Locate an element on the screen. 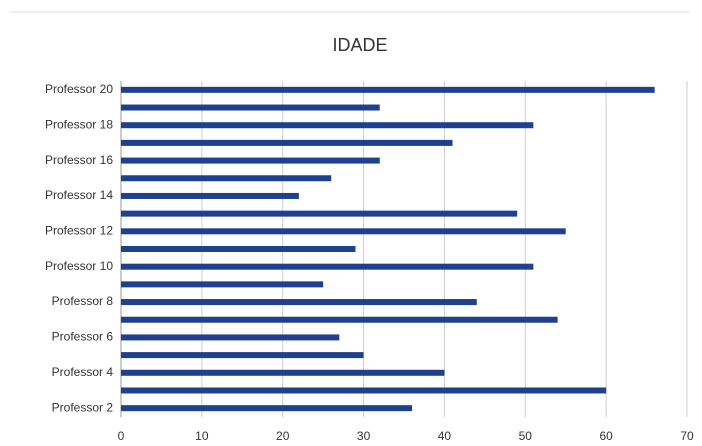 This screenshot has width=702, height=446. x-tick-label: 30 is located at coordinates (364, 436).